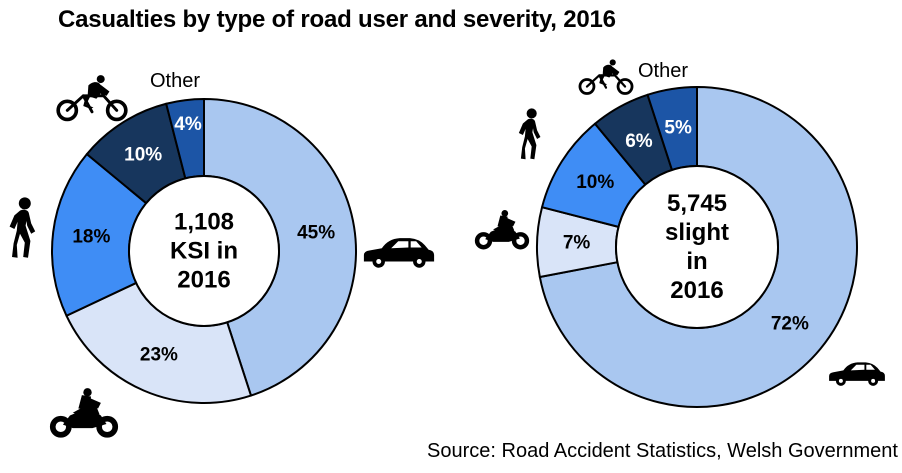  Describe the element at coordinates (175, 81) in the screenshot. I see `other-slice-callout-ksi: Other` at that location.